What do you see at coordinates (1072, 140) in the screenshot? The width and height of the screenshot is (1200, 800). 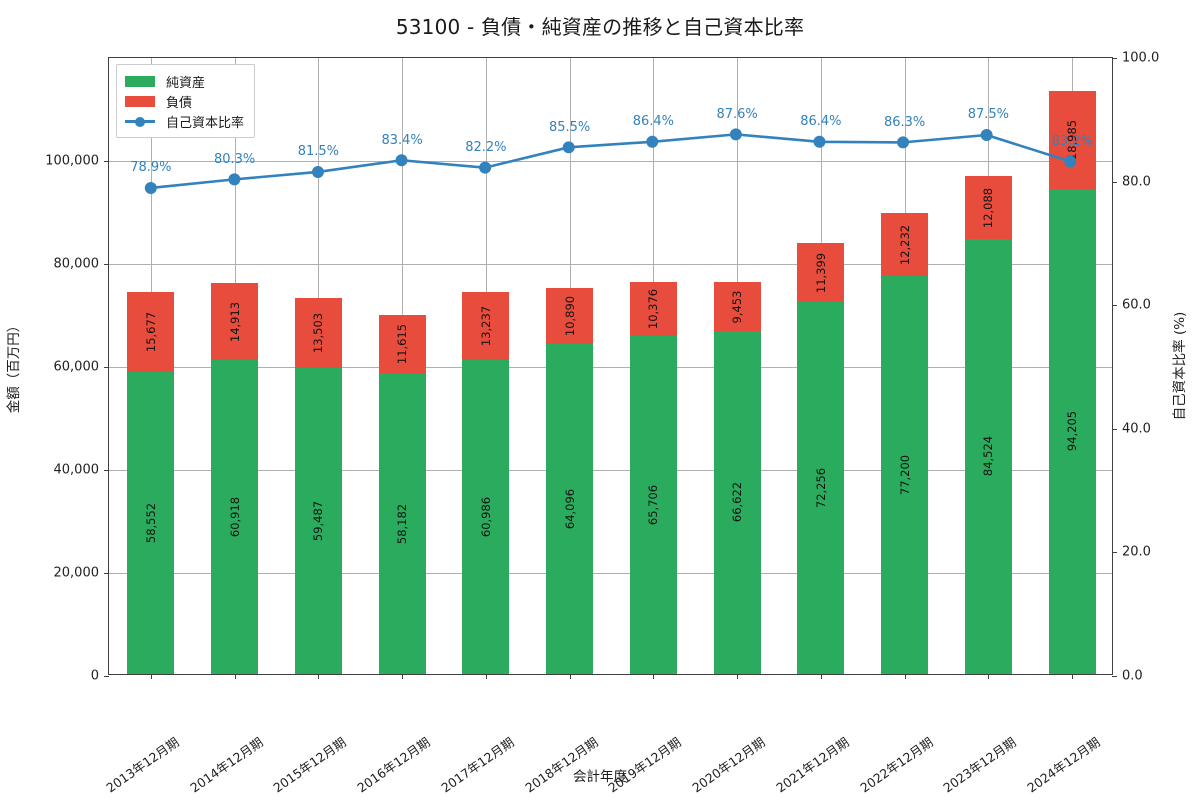 I see `bar-segment-liability: 18,985` at bounding box center [1072, 140].